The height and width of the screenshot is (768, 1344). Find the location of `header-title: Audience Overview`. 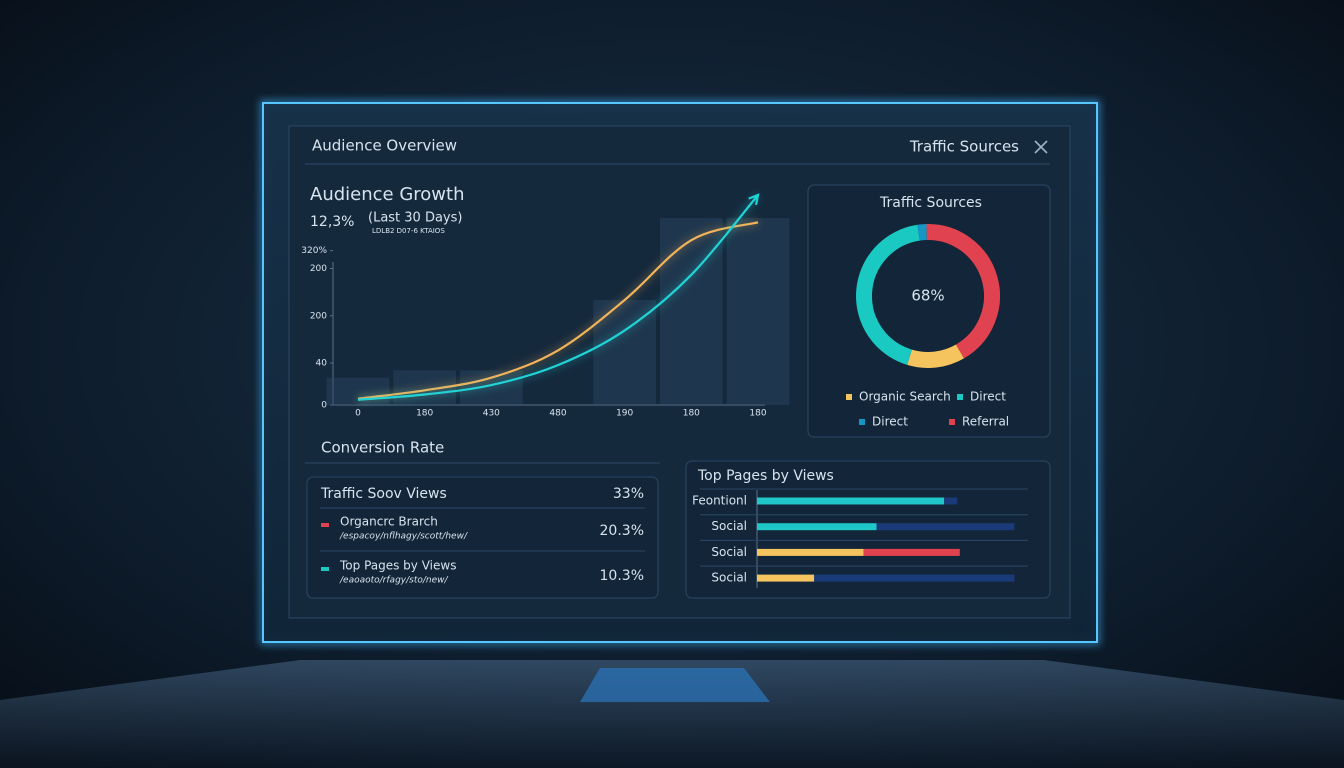

header-title: Audience Overview is located at coordinates (384, 146).